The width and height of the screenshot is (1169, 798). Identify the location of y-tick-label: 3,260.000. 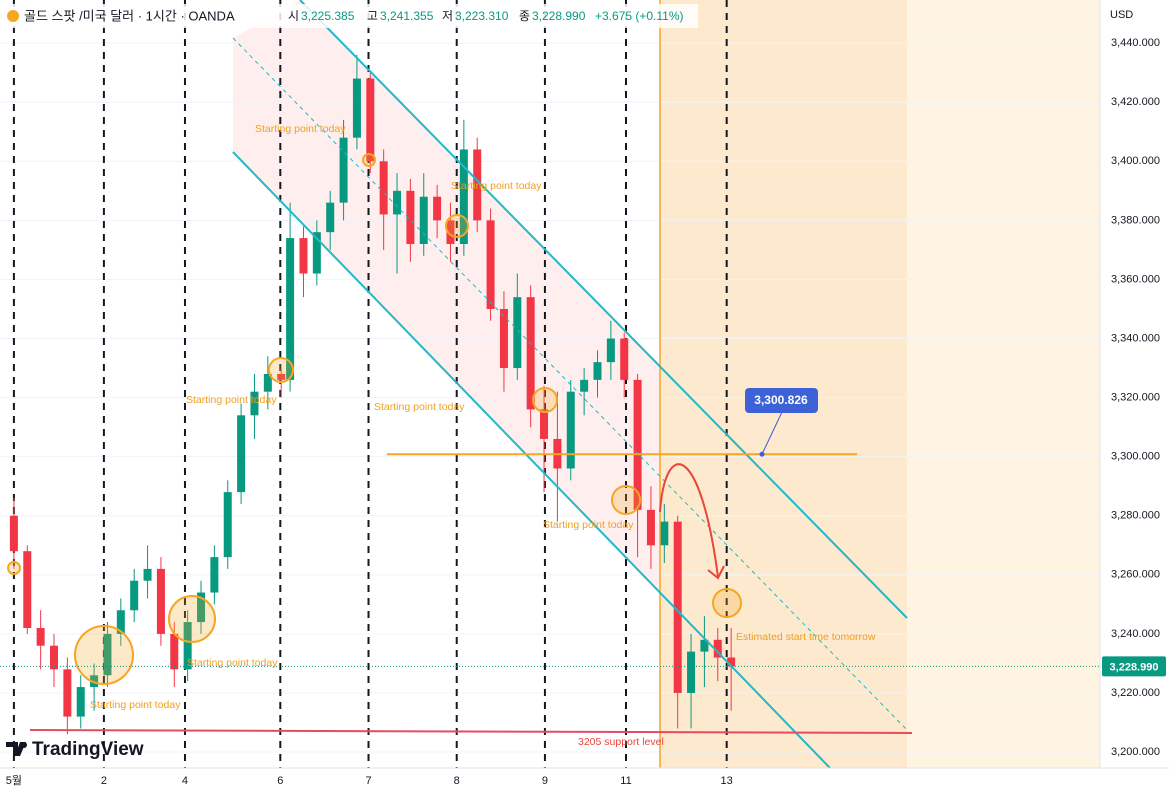
(1135, 575).